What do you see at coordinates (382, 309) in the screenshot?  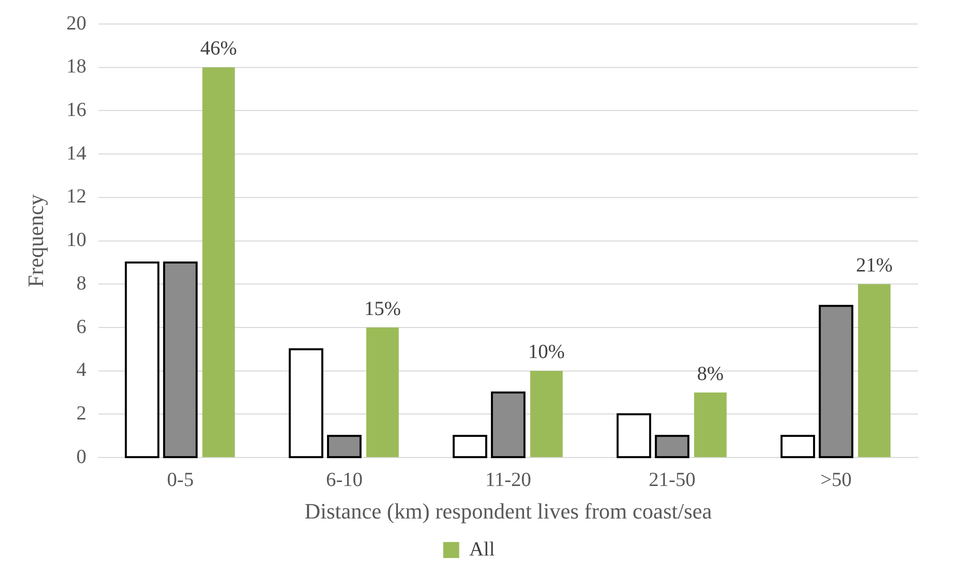 I see `annotation: 15%` at bounding box center [382, 309].